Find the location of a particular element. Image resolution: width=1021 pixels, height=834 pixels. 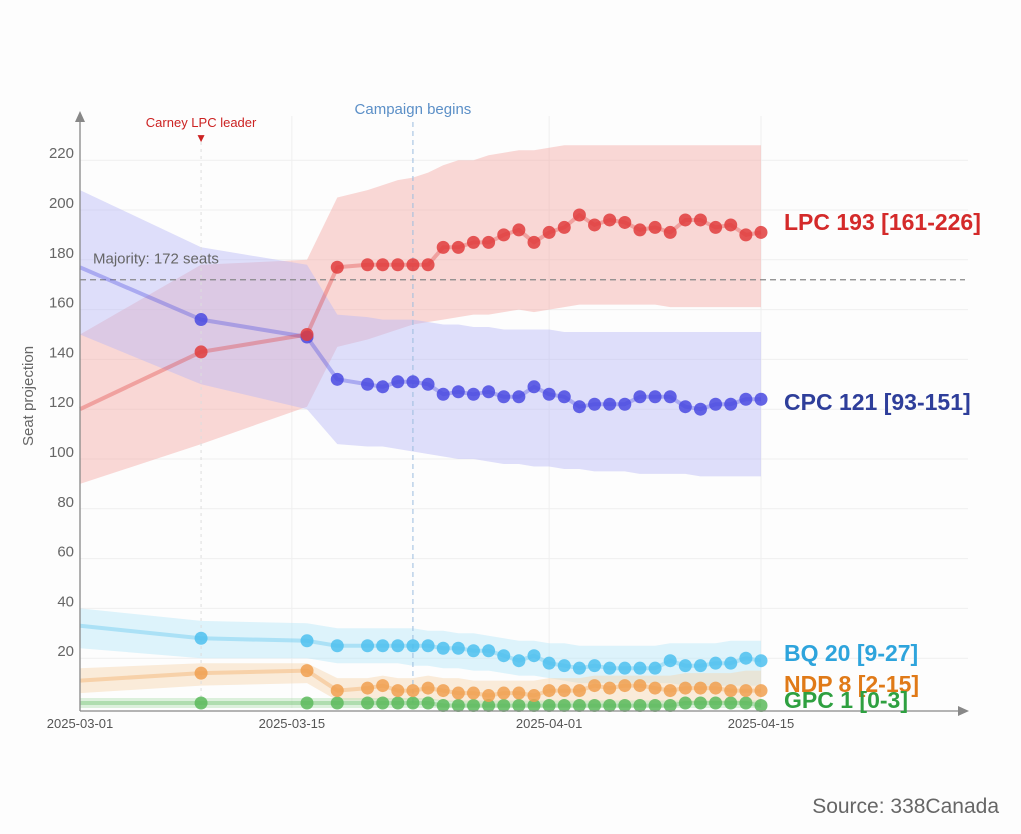

y-tick-label: 180 is located at coordinates (61, 253).